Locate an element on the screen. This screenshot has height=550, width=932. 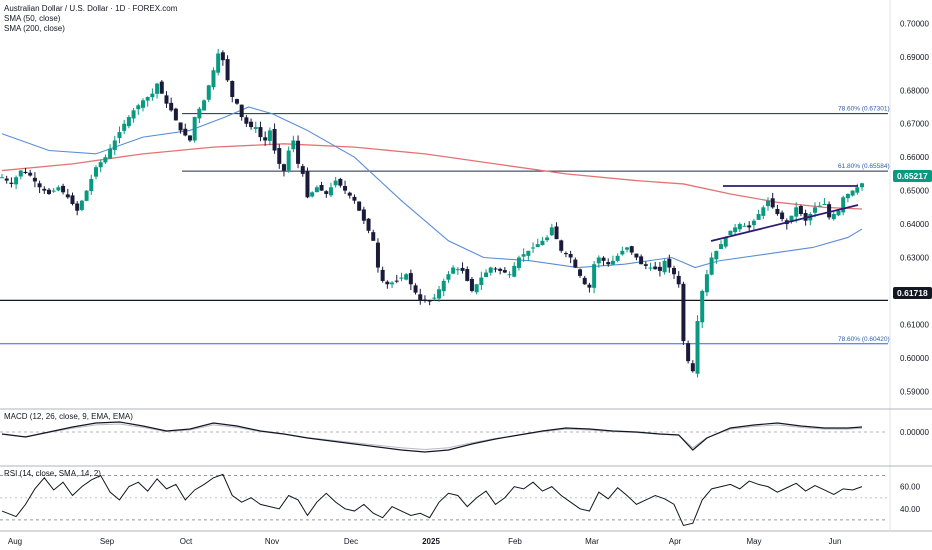
fib-level-label: 61.80% (0.65584) is located at coordinates (864, 166).